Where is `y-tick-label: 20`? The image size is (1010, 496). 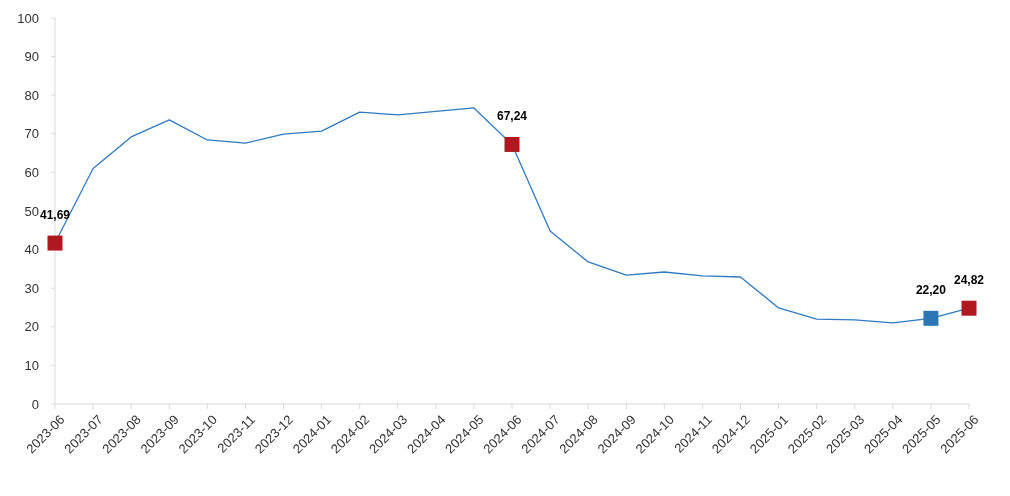 y-tick-label: 20 is located at coordinates (31, 327).